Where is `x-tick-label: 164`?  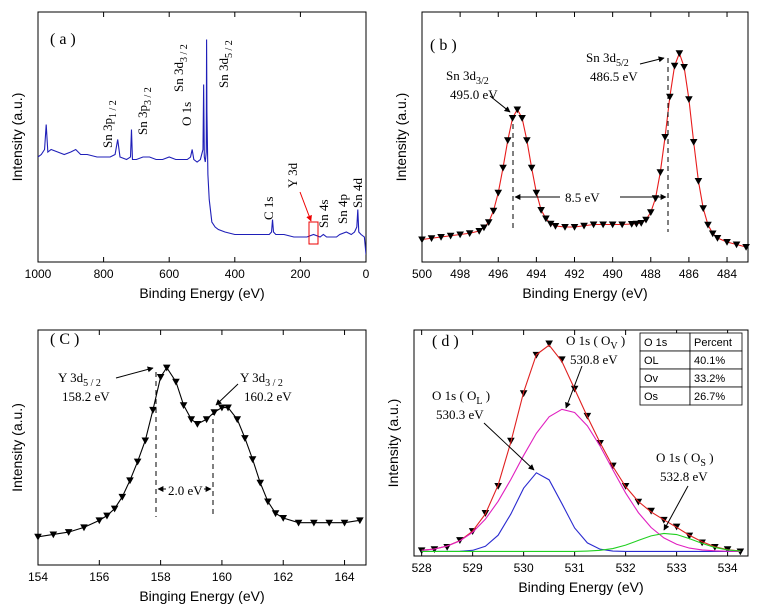 x-tick-label: 164 is located at coordinates (345, 577).